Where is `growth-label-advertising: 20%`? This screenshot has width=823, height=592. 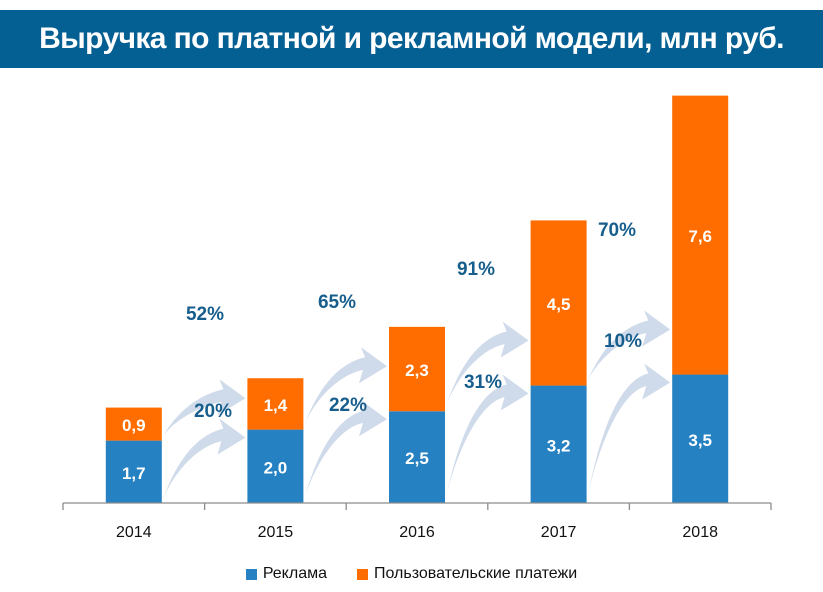
growth-label-advertising: 20% is located at coordinates (213, 411).